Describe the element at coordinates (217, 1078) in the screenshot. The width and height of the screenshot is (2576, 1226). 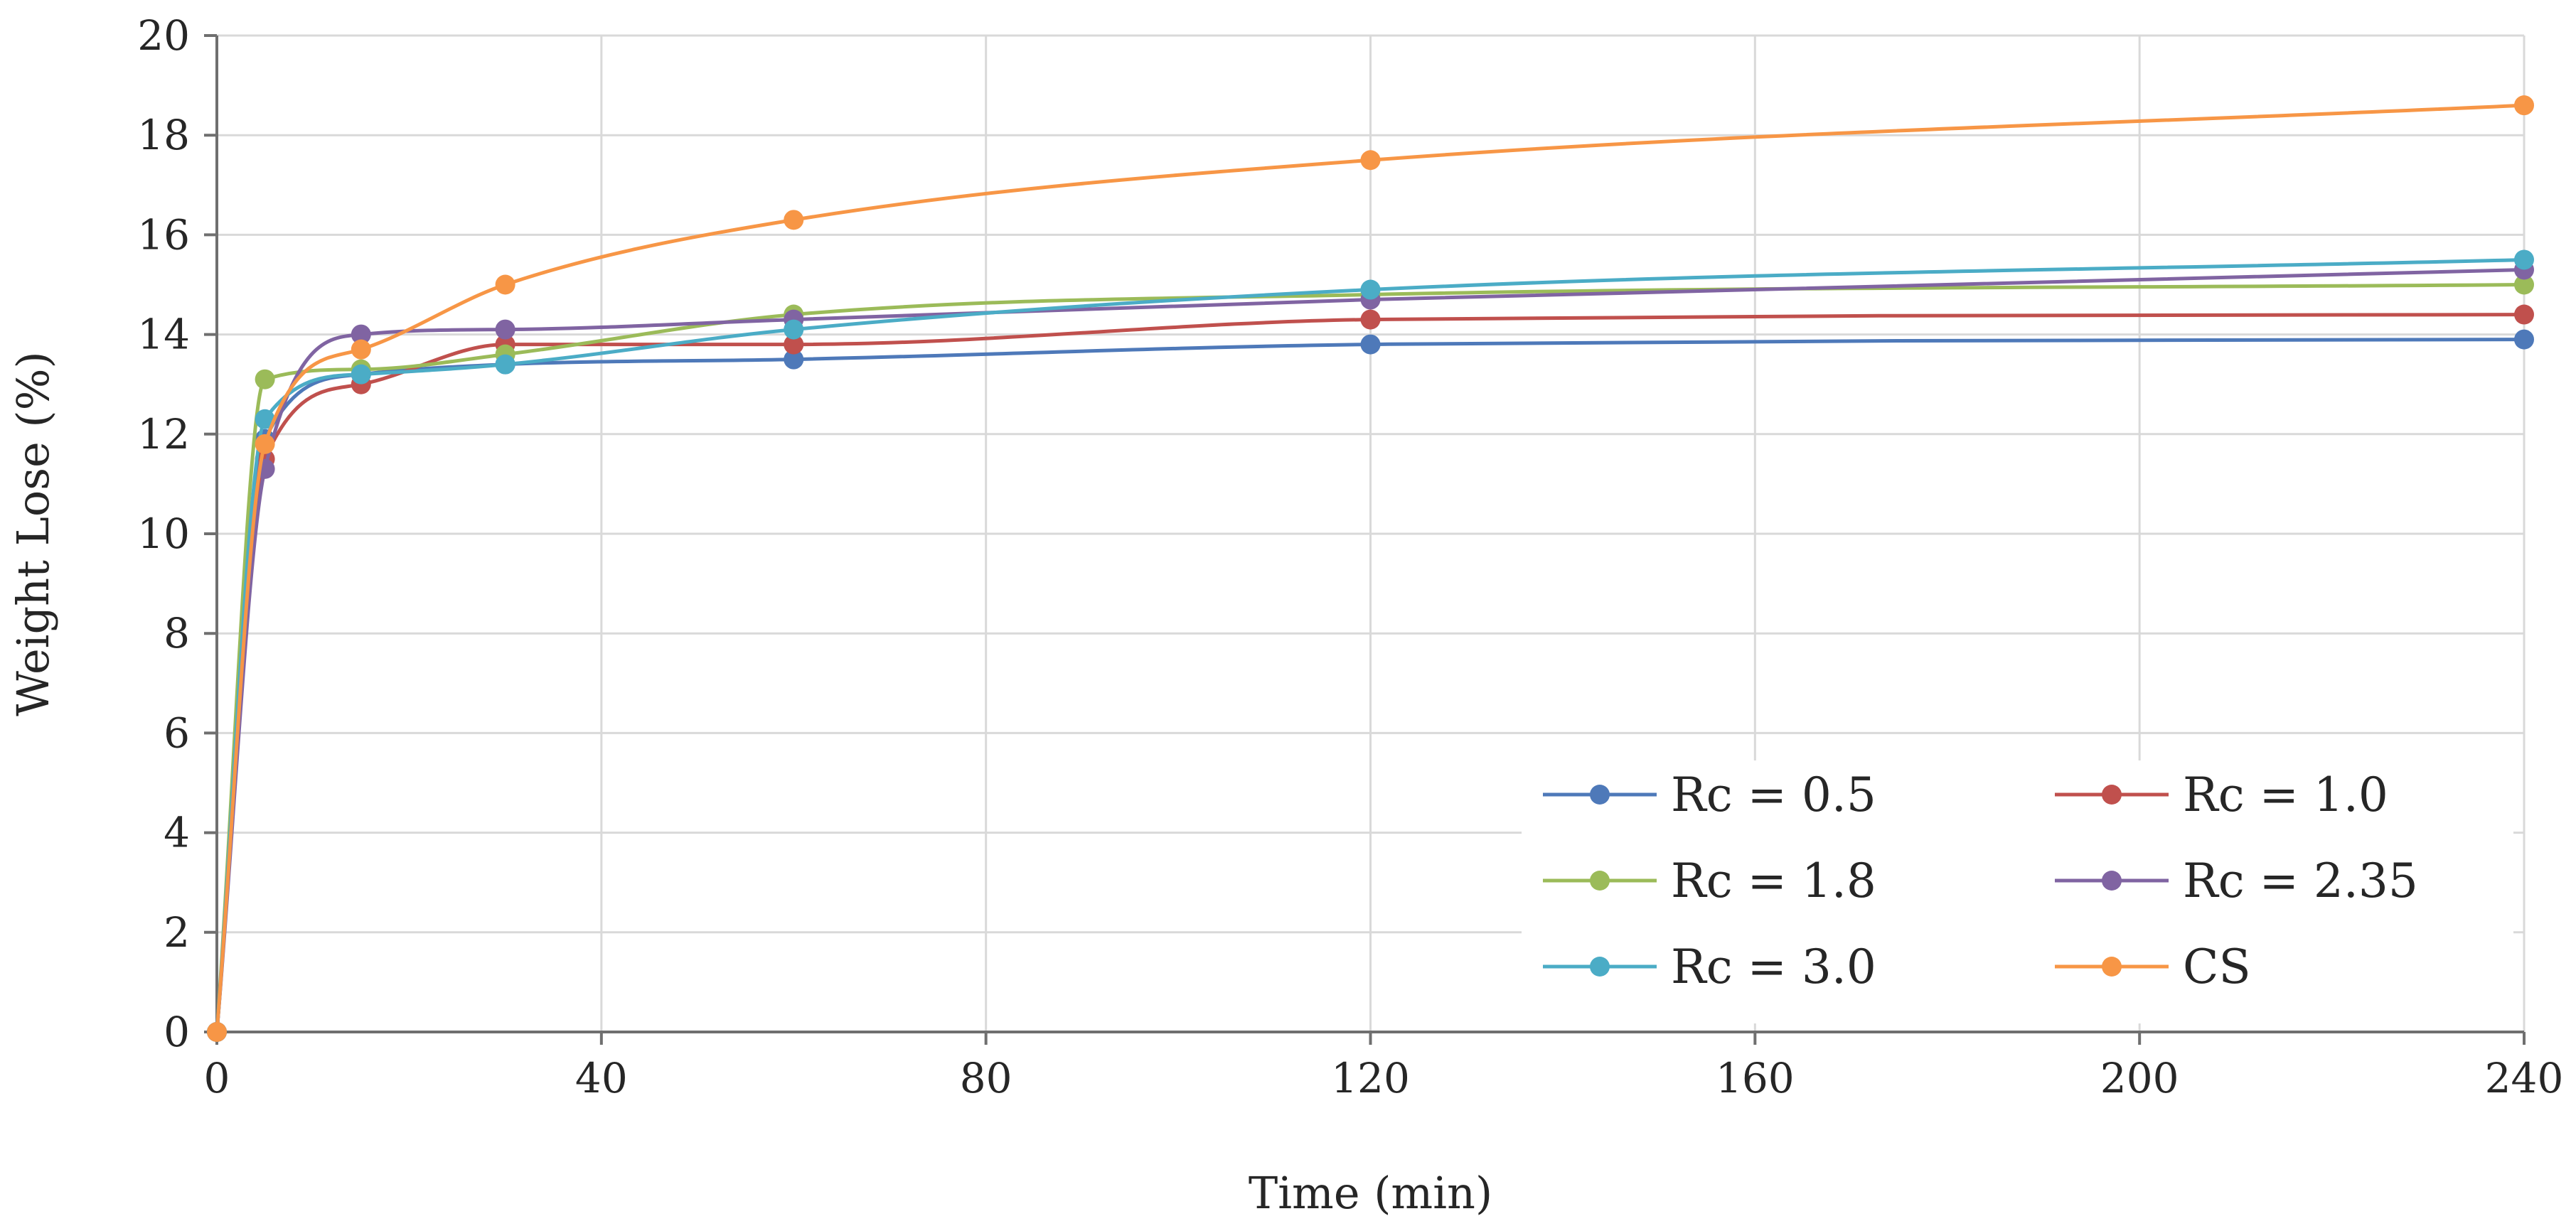
I see `x-tick-label: 0` at that location.